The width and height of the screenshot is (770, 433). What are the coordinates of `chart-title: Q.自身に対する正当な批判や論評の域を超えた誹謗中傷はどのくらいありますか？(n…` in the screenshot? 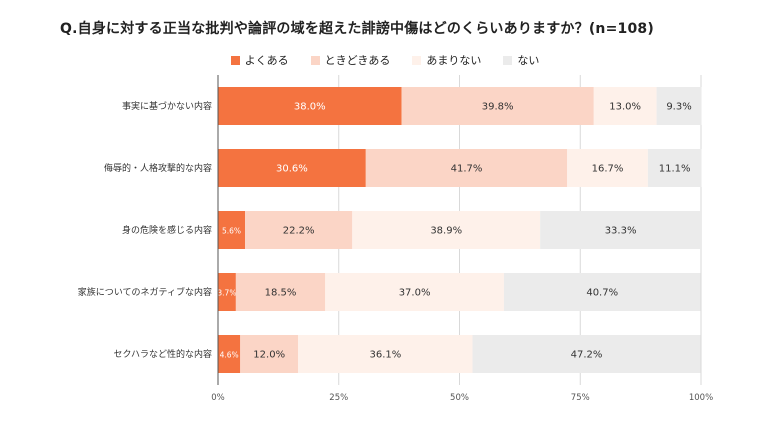 It's located at (357, 29).